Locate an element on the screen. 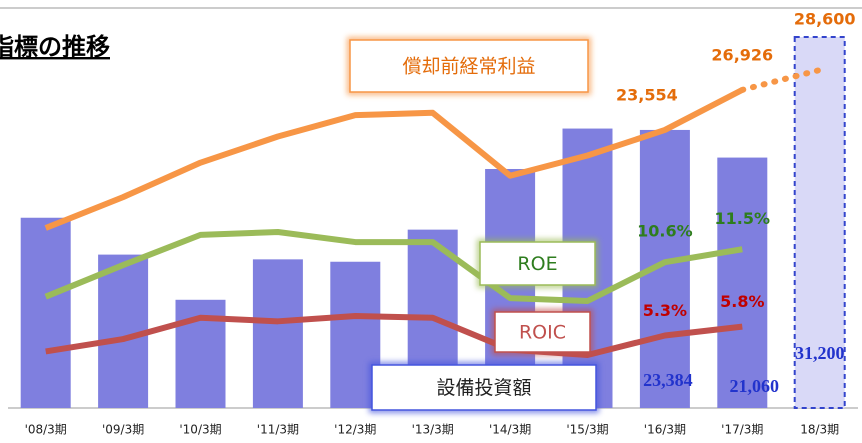 The image size is (862, 443). x-tick-label: '10/3期 is located at coordinates (200, 430).